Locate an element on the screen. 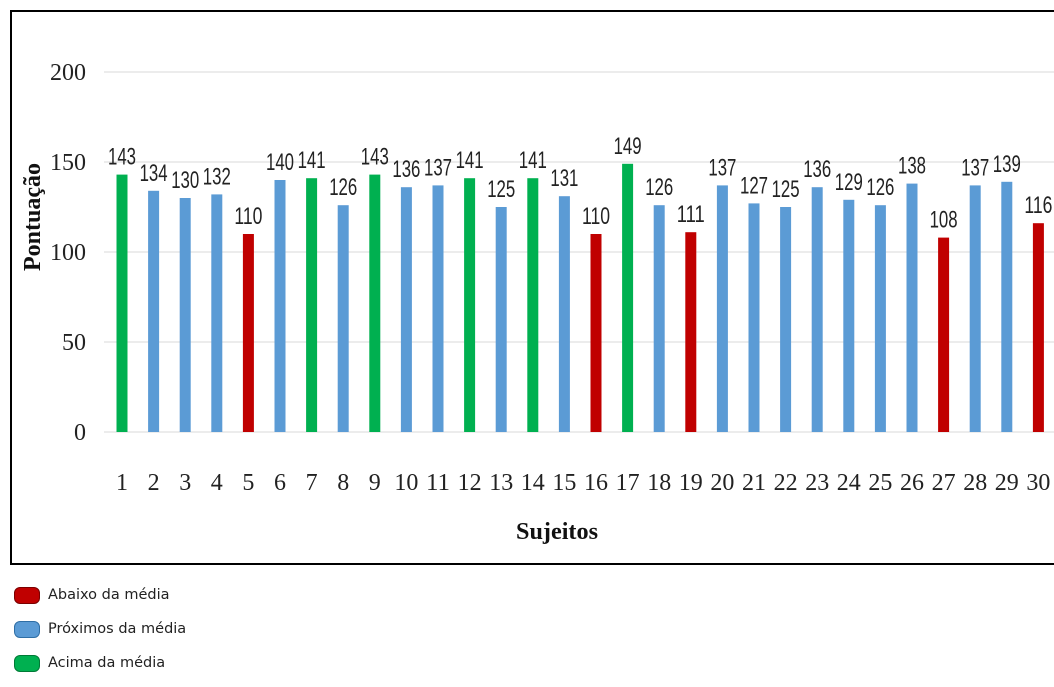 The image size is (1054, 687). x-tick-label: 13 is located at coordinates (501, 483).